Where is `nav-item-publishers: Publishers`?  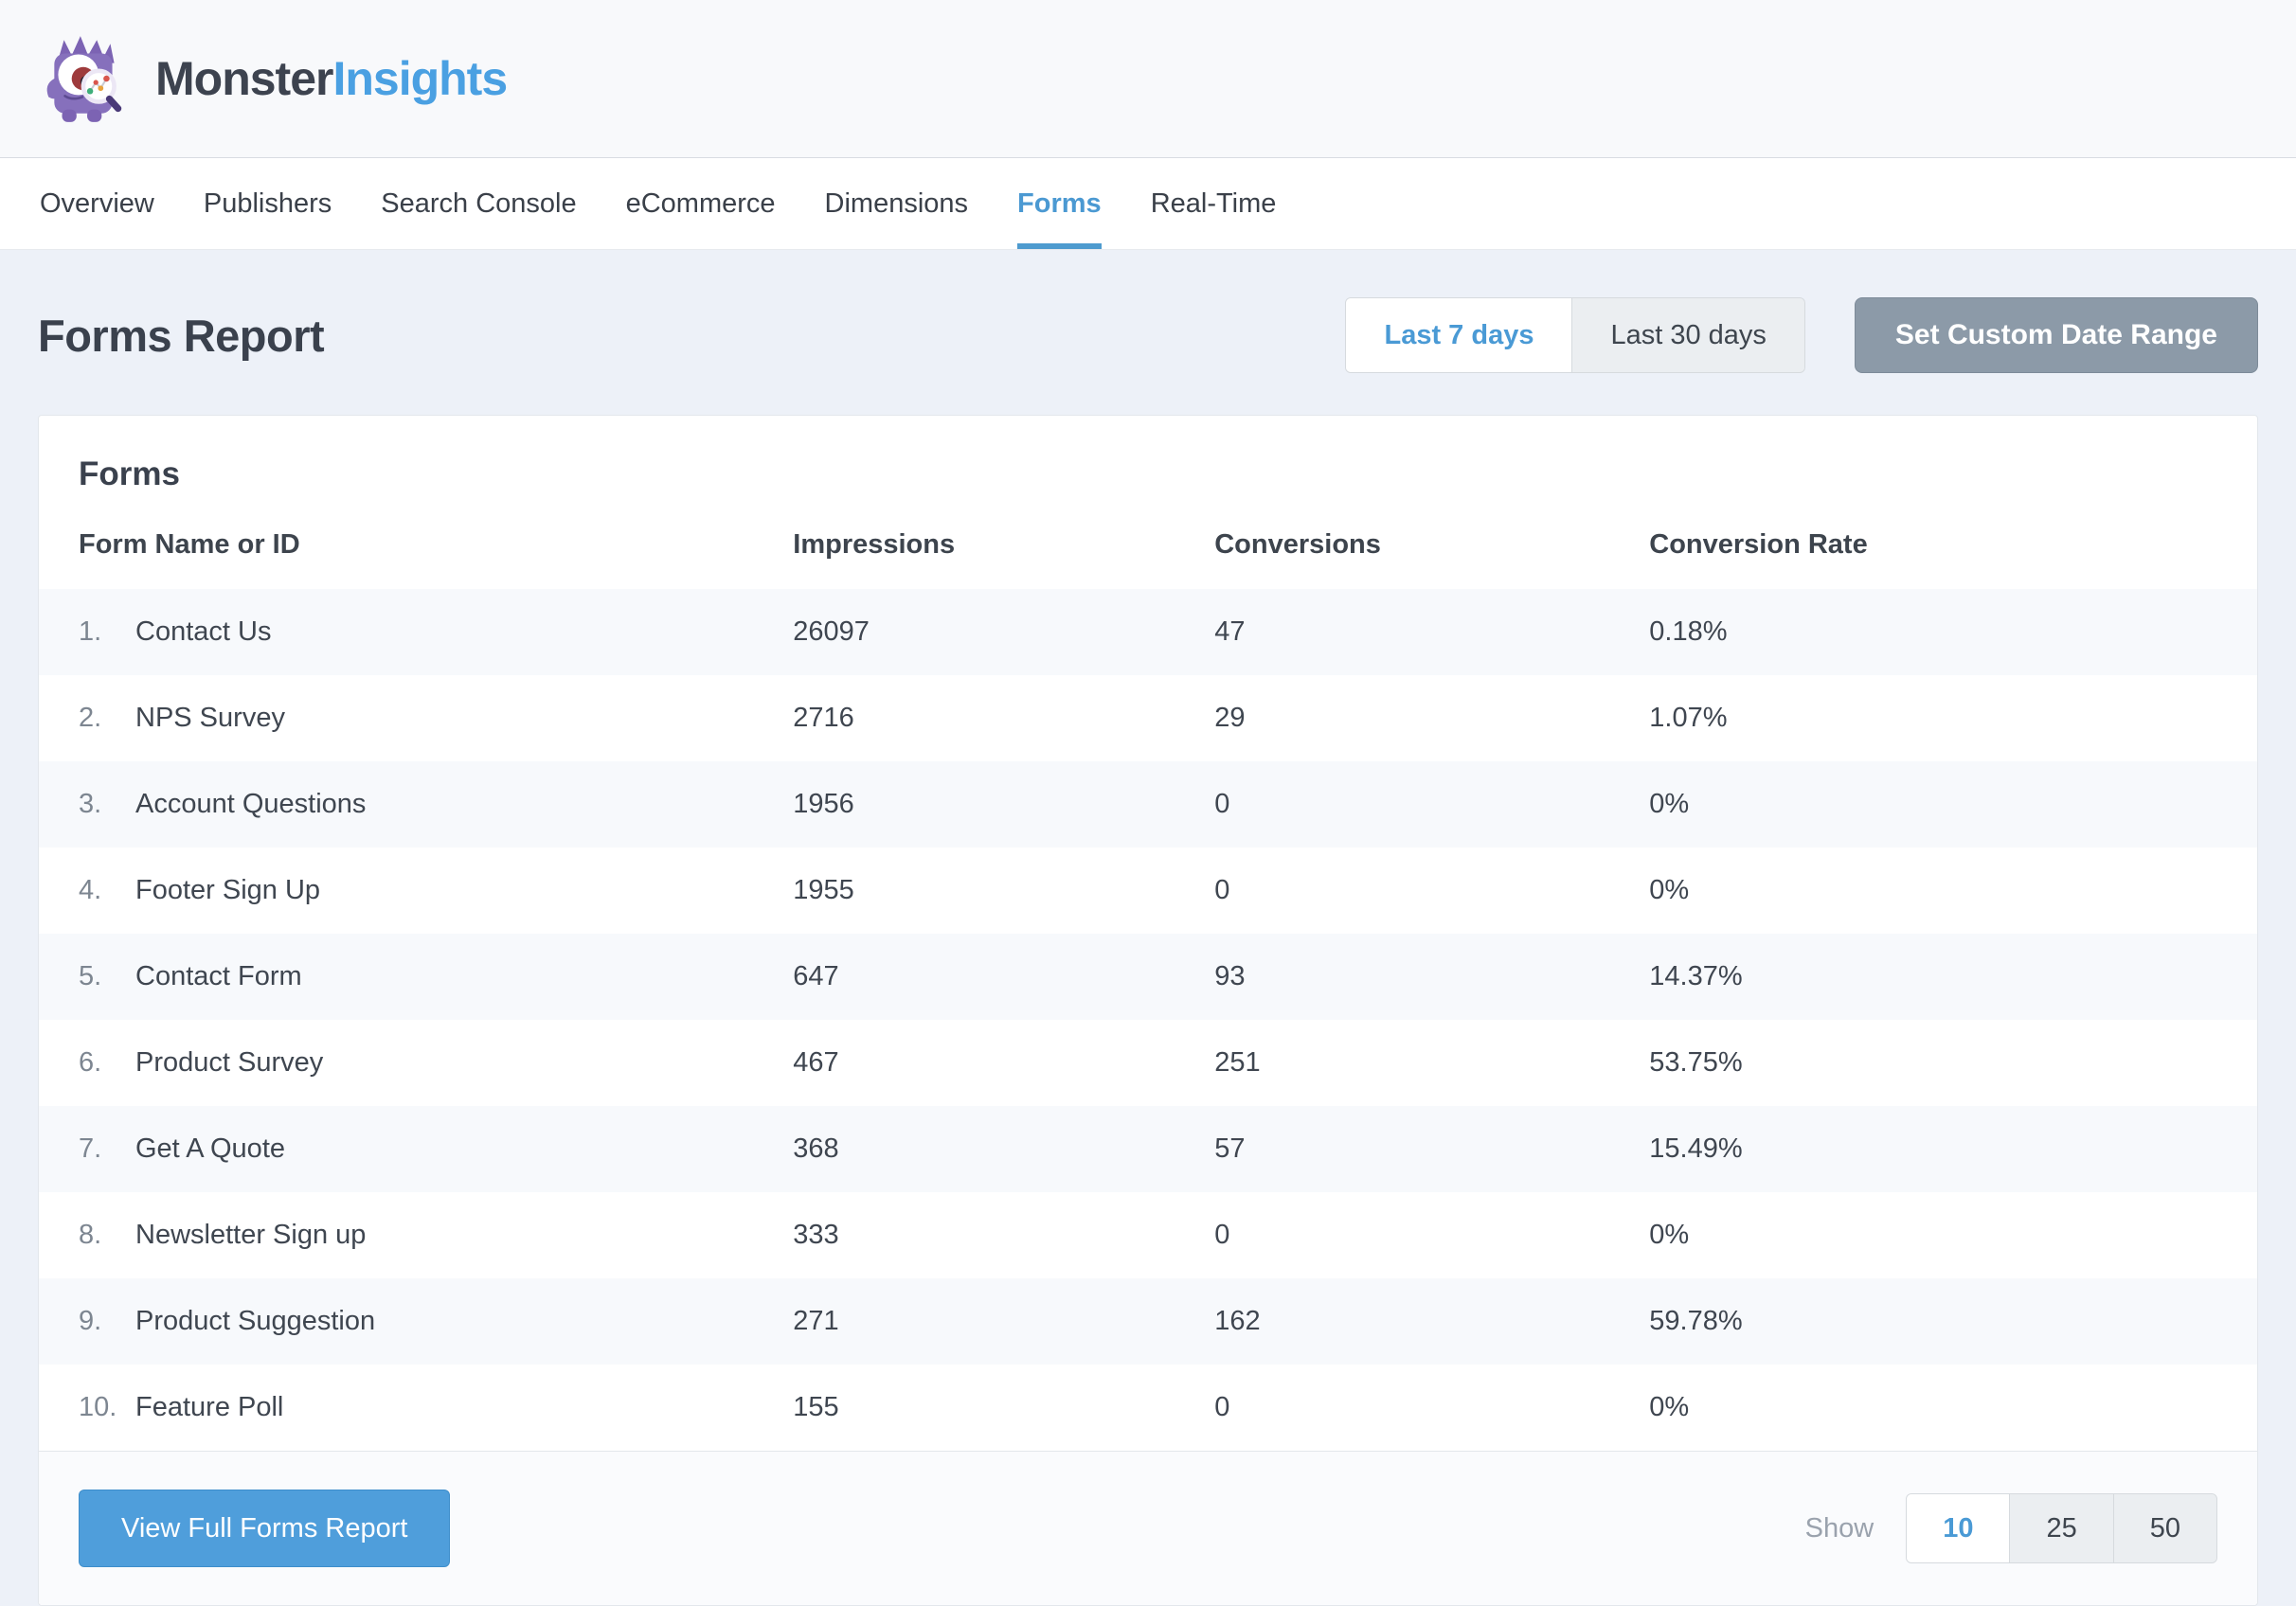 nav-item-publishers: Publishers is located at coordinates (267, 203).